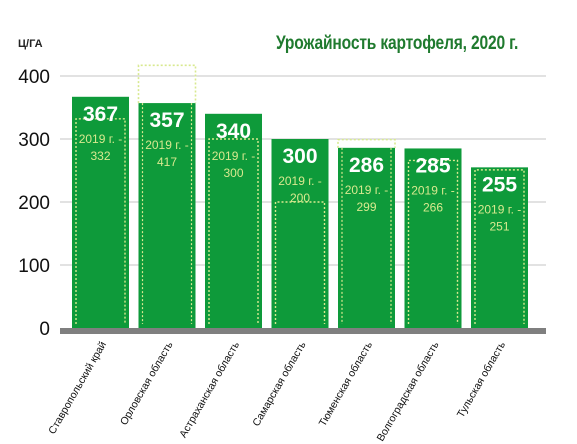 The image size is (577, 444). What do you see at coordinates (209, 389) in the screenshot?
I see `x-tick-label: Астраханская область` at bounding box center [209, 389].